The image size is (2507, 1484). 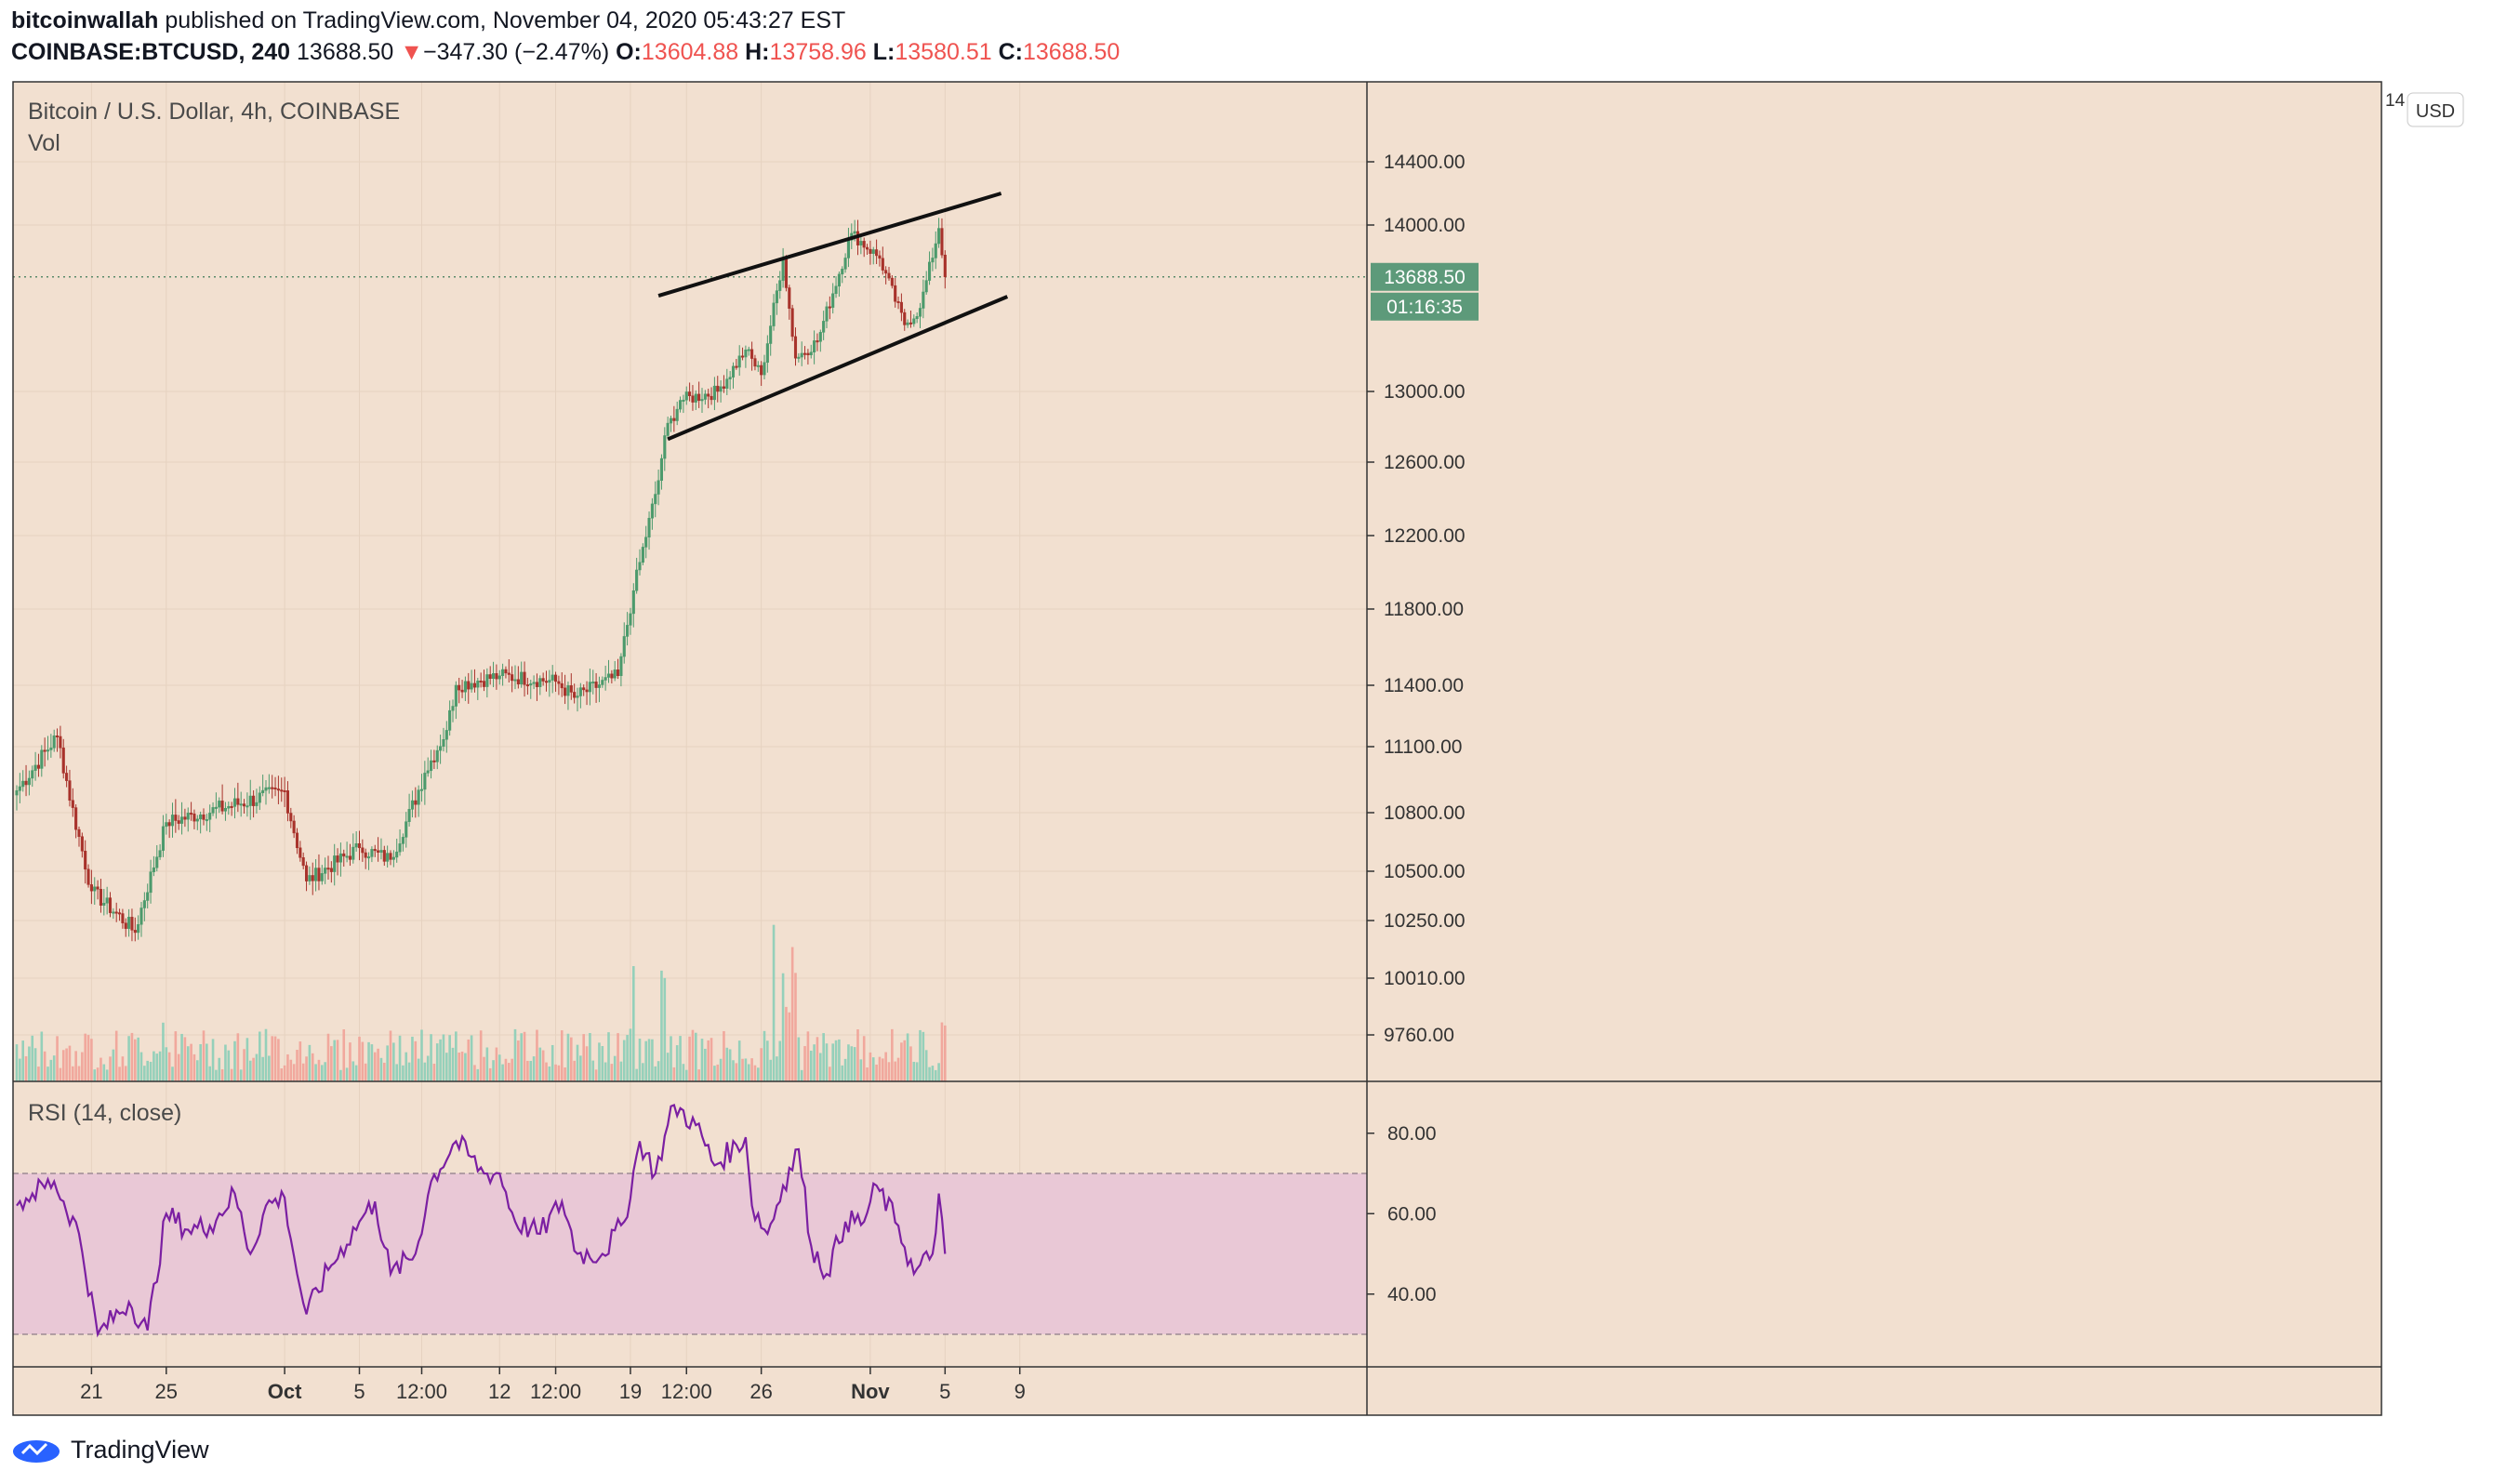 What do you see at coordinates (1412, 1134) in the screenshot?
I see `rsi-tick-label: 80.00` at bounding box center [1412, 1134].